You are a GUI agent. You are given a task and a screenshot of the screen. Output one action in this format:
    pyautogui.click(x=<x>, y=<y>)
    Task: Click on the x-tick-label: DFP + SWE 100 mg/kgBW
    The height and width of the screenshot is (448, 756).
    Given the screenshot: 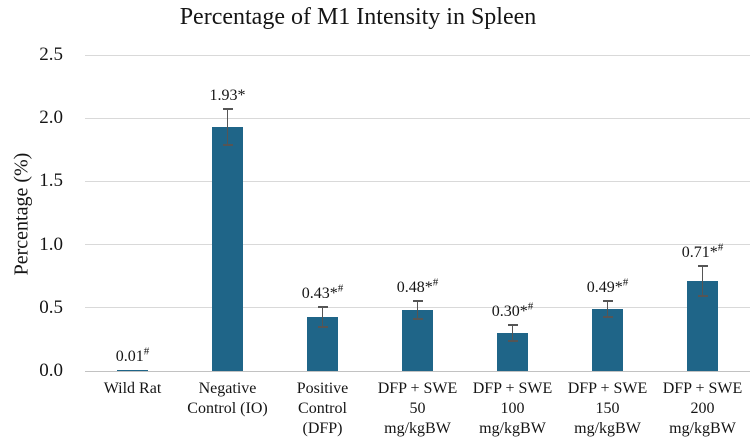 What is the action you would take?
    pyautogui.click(x=513, y=409)
    